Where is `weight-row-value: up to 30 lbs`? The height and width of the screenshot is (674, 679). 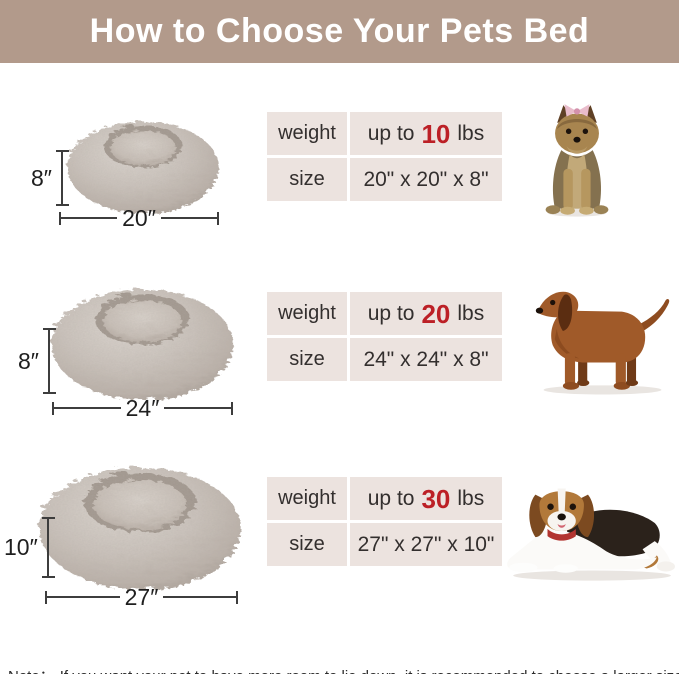
weight-row-value: up to 30 lbs is located at coordinates (426, 498).